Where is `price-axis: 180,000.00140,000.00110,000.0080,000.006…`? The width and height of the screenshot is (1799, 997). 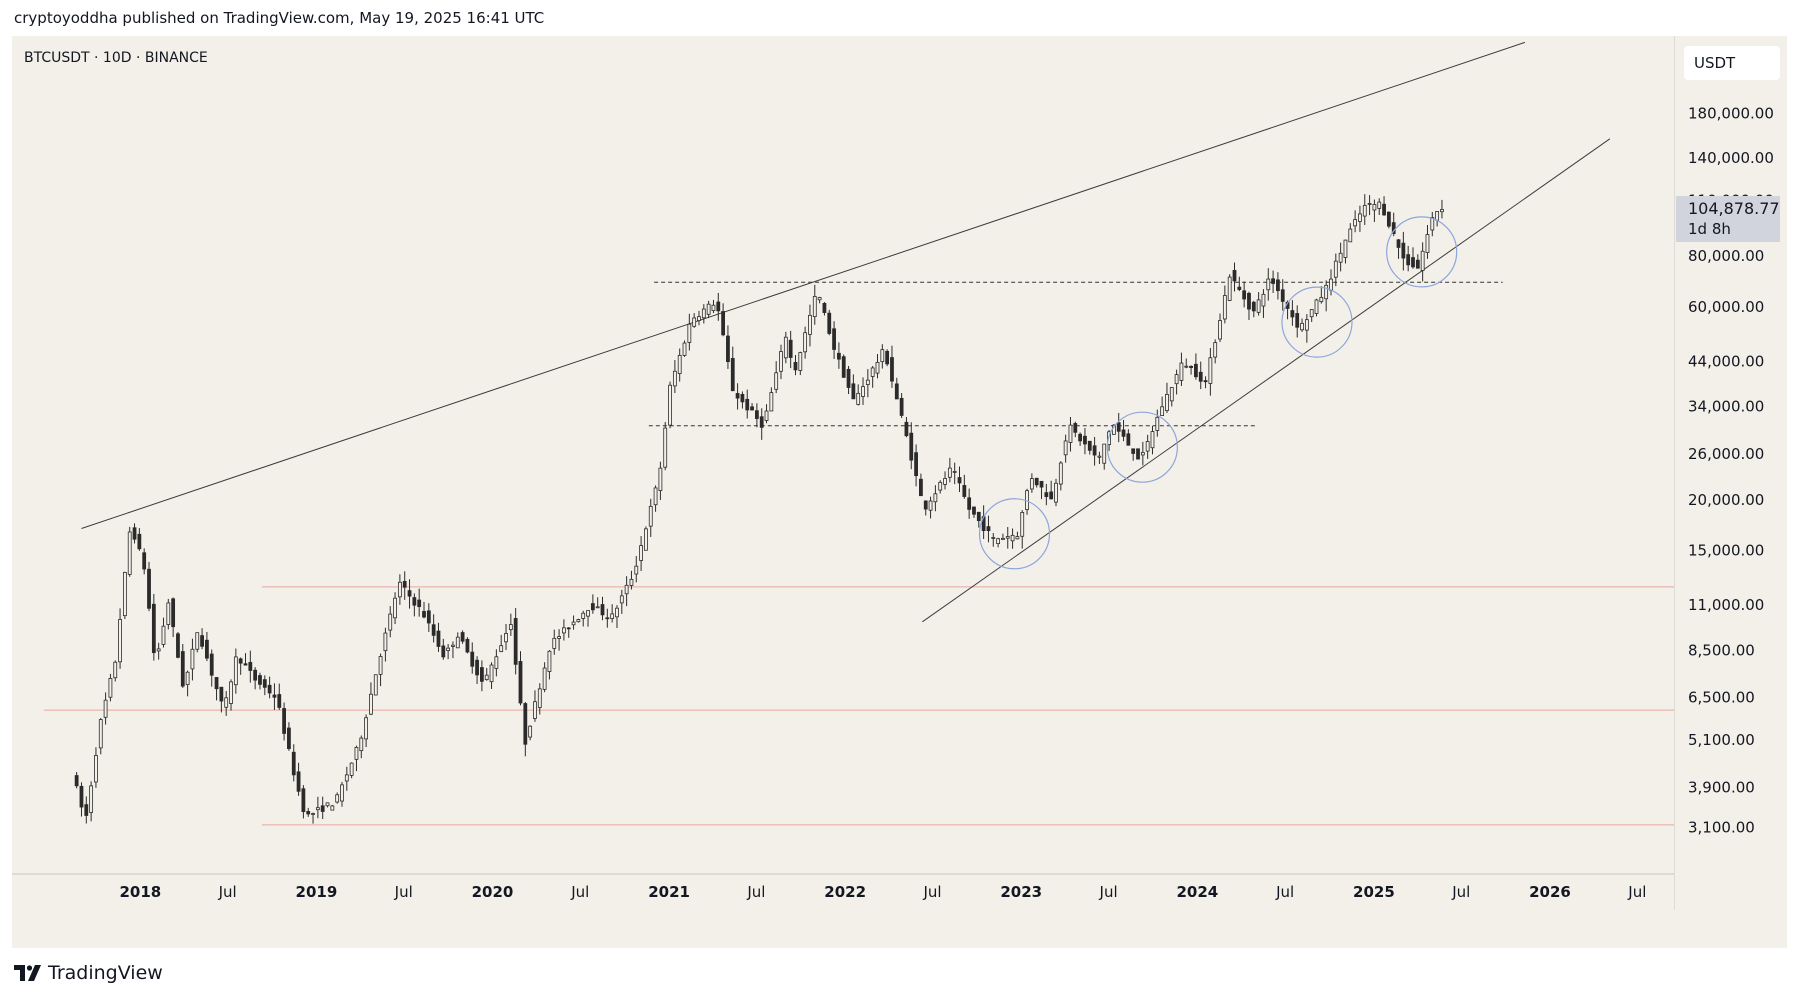
price-axis: 180,000.00140,000.00110,000.0080,000.006… is located at coordinates (1730, 473).